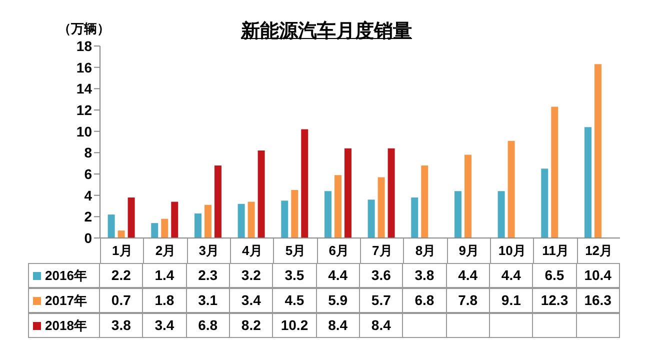 This screenshot has height=340, width=653. Describe the element at coordinates (295, 325) in the screenshot. I see `data-label: 10.2` at that location.